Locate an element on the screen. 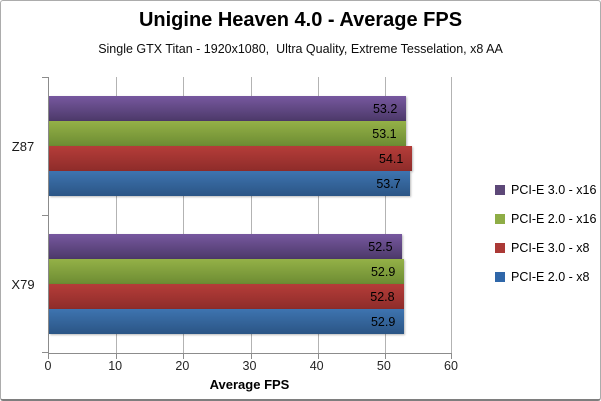 The width and height of the screenshot is (601, 401). x-axis-tick-label-0: 0 is located at coordinates (48, 366).